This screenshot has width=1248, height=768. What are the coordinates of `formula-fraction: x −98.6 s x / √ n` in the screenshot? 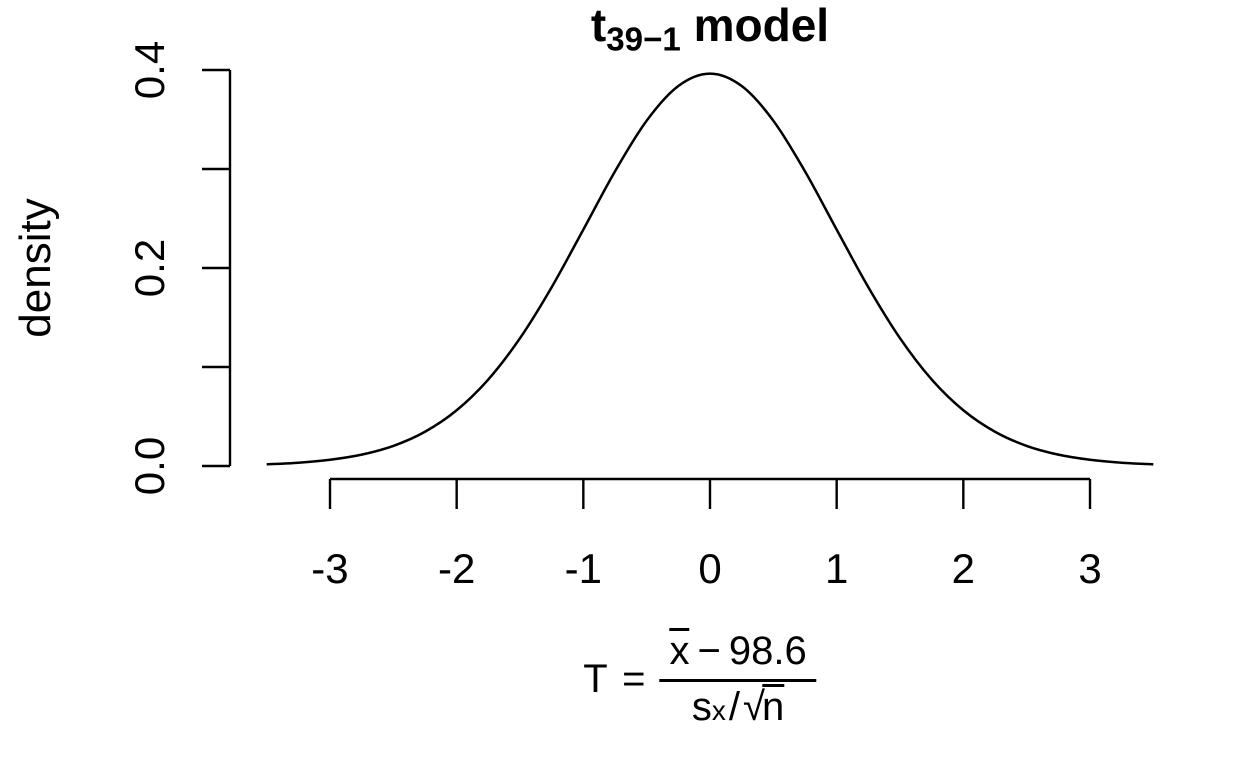 It's located at (738, 679).